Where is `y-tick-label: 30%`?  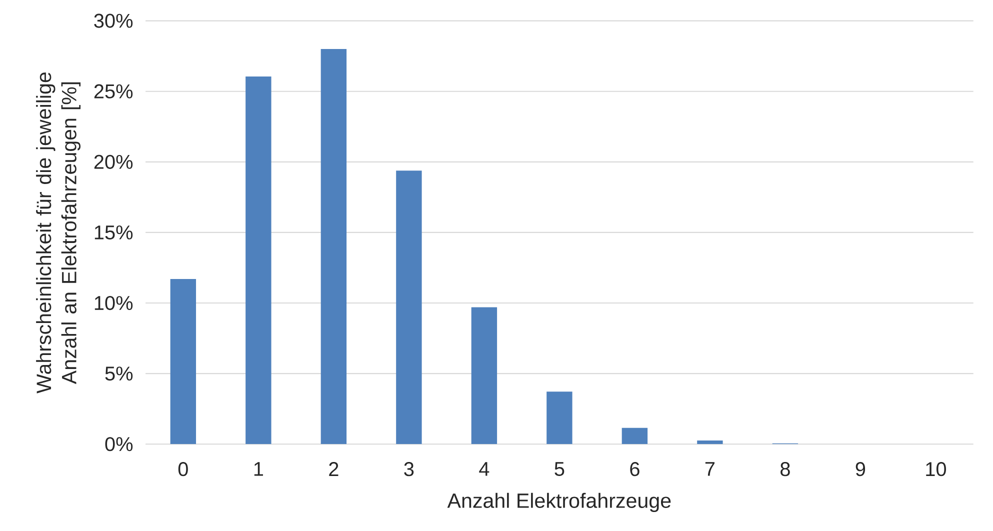
y-tick-label: 30% is located at coordinates (113, 21).